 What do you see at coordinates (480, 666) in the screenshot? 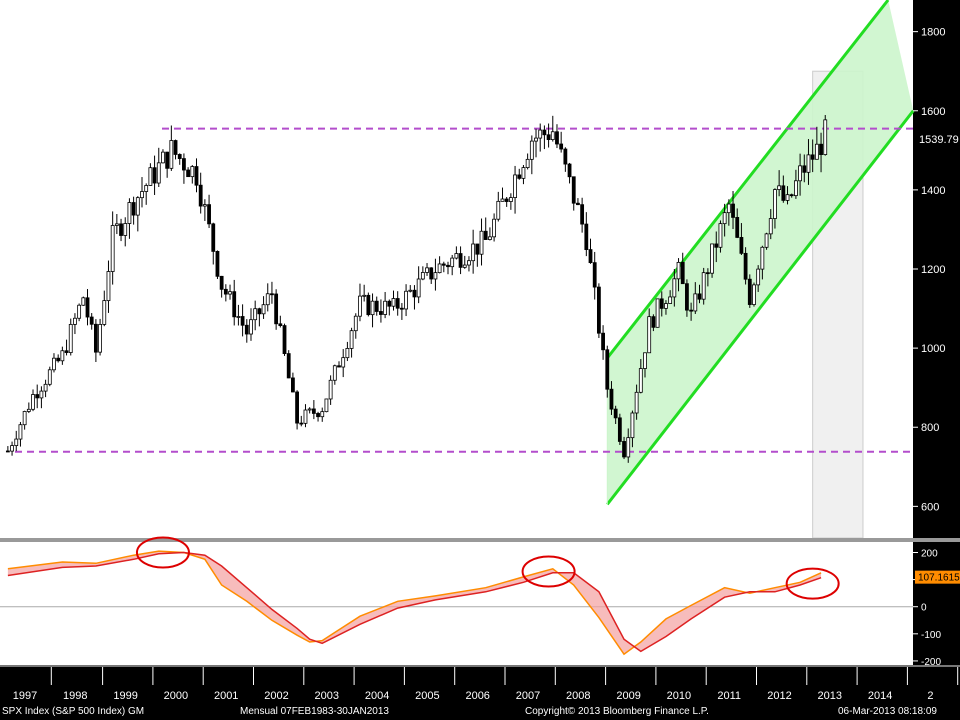
I see `panel-separator` at bounding box center [480, 666].